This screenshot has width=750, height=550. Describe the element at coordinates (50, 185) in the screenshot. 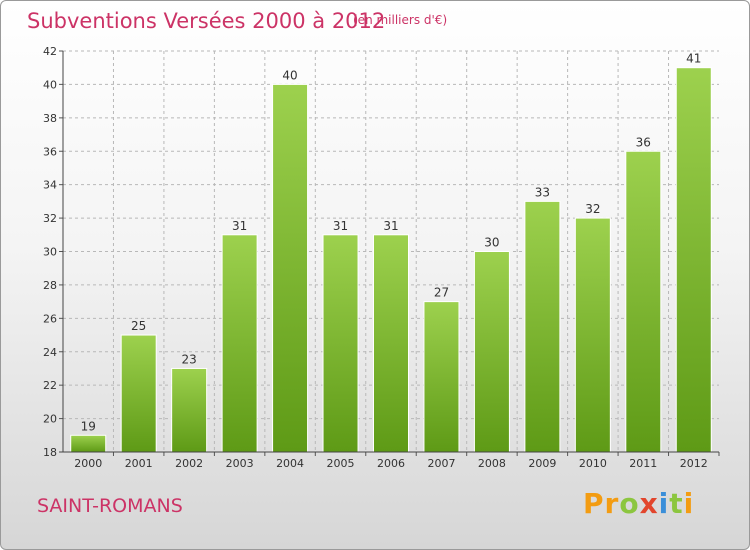

I see `y-tick-label: 34` at that location.